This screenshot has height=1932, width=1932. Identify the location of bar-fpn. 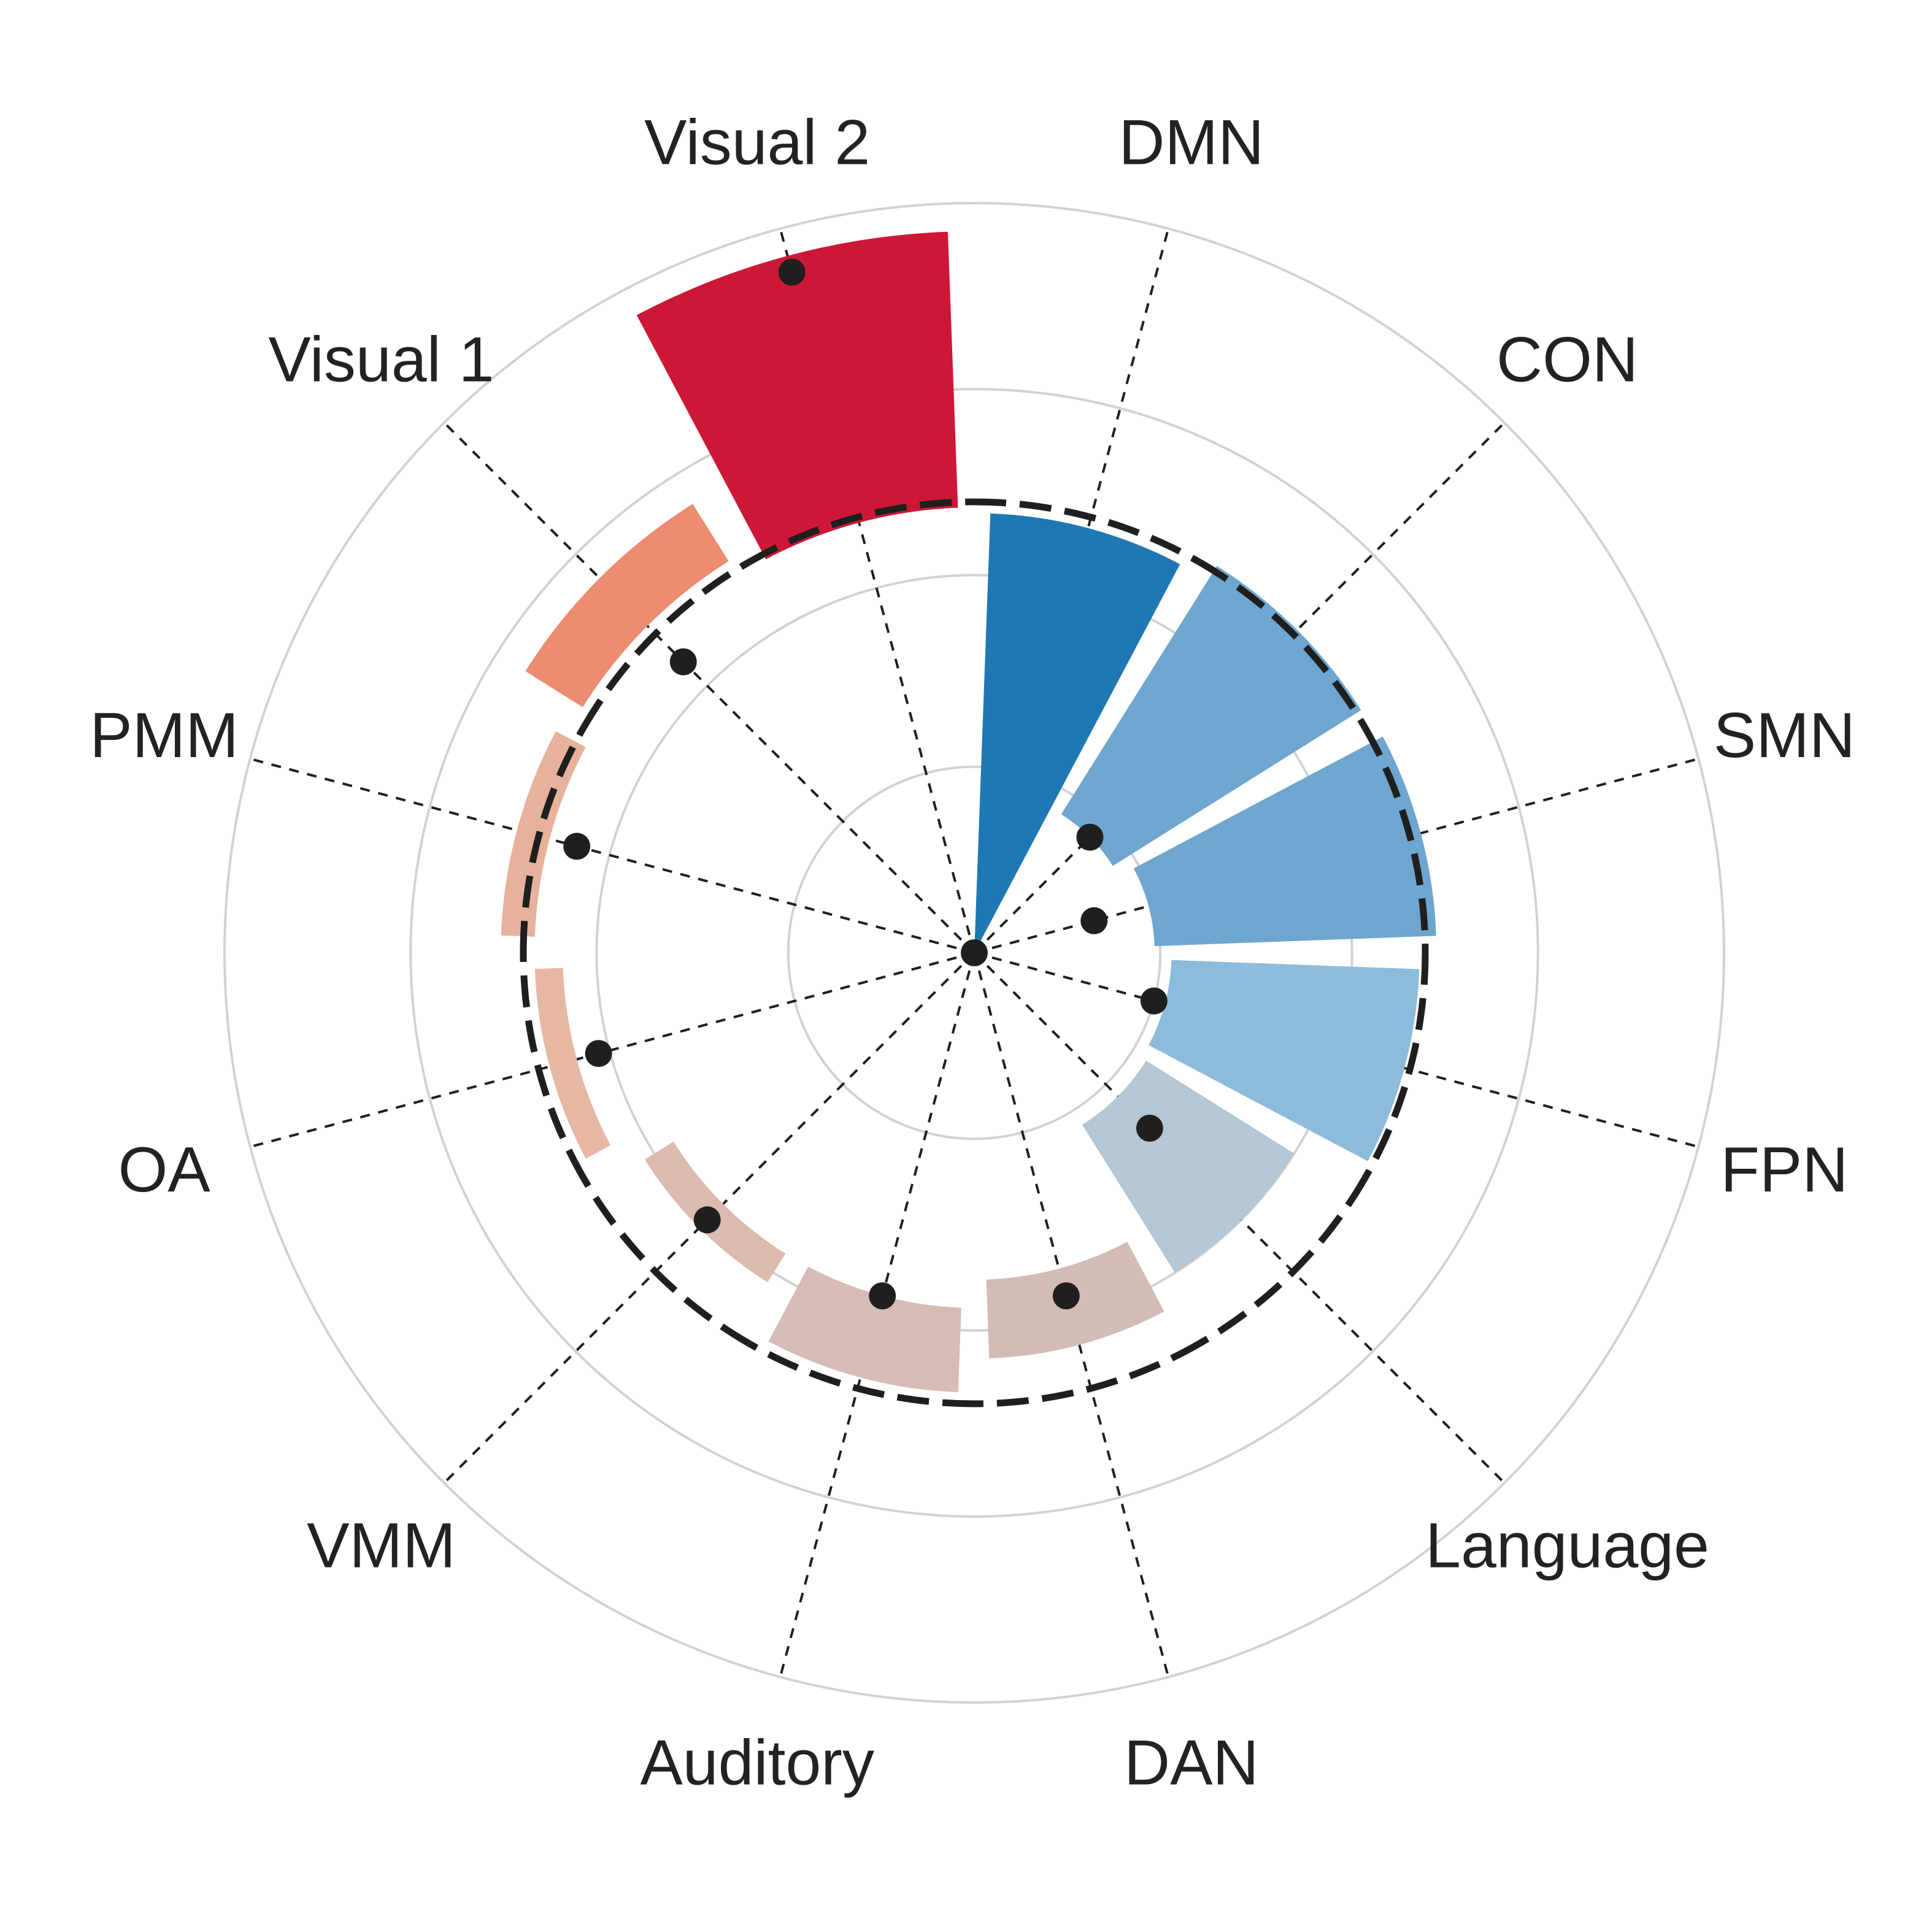
(1284, 1060).